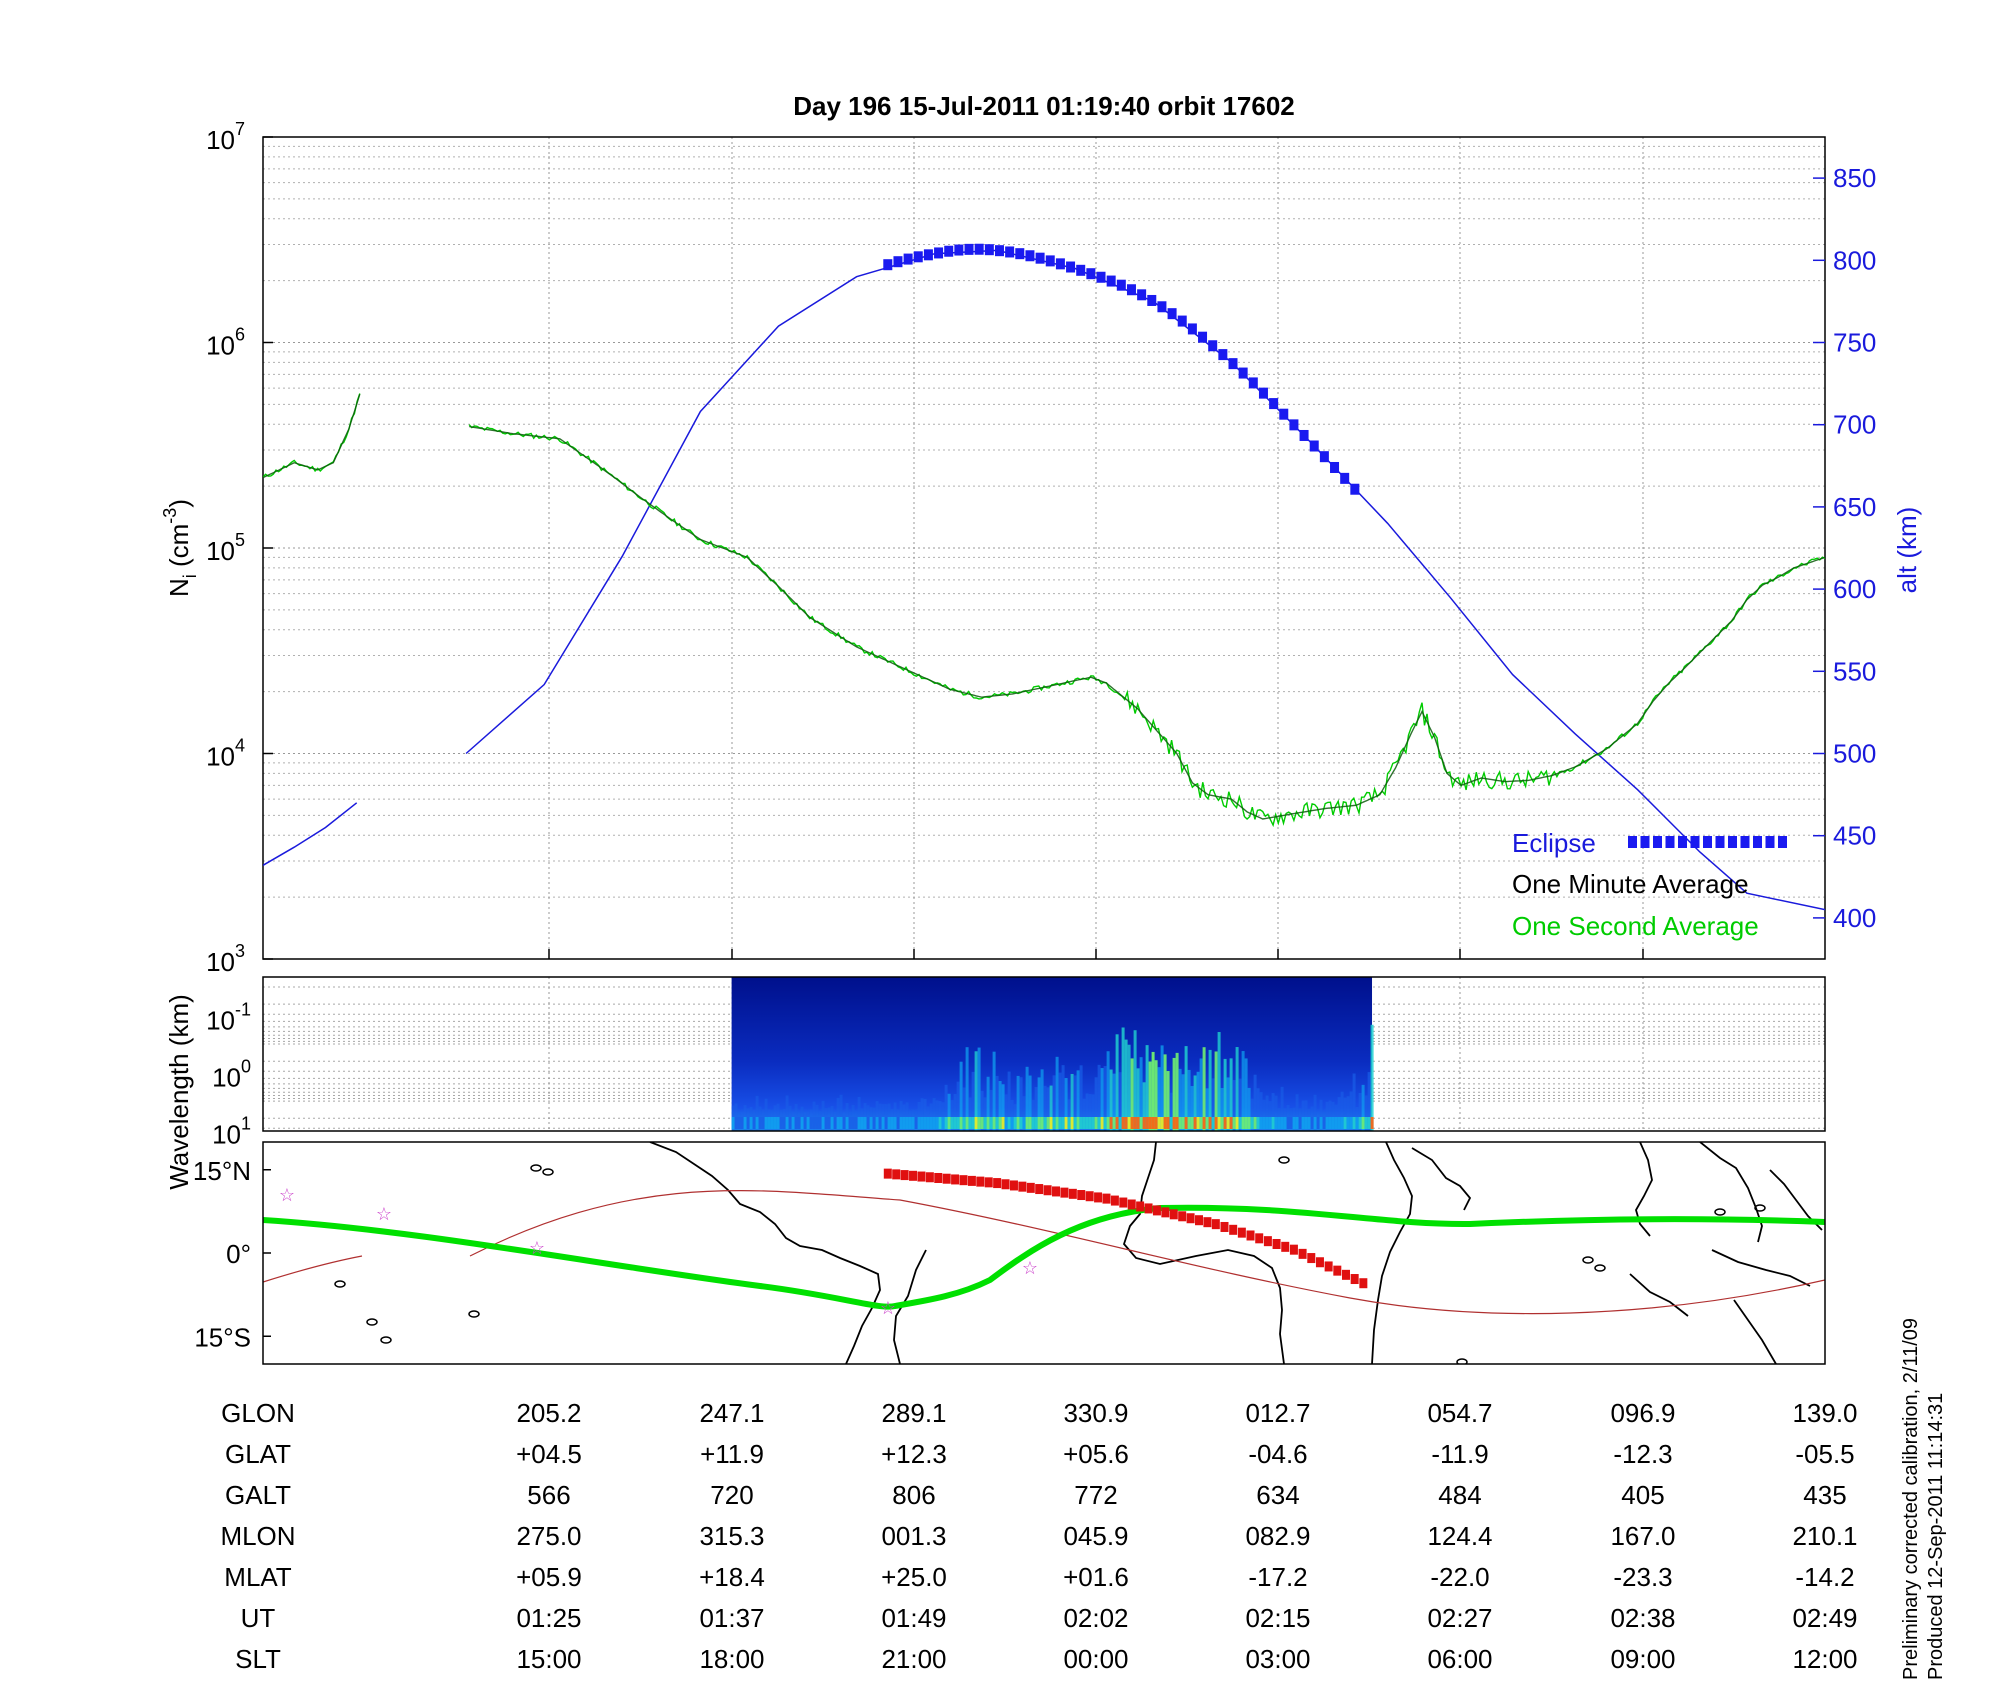 This screenshot has width=2000, height=1700. I want to click on tick-base: 10, so click(220, 551).